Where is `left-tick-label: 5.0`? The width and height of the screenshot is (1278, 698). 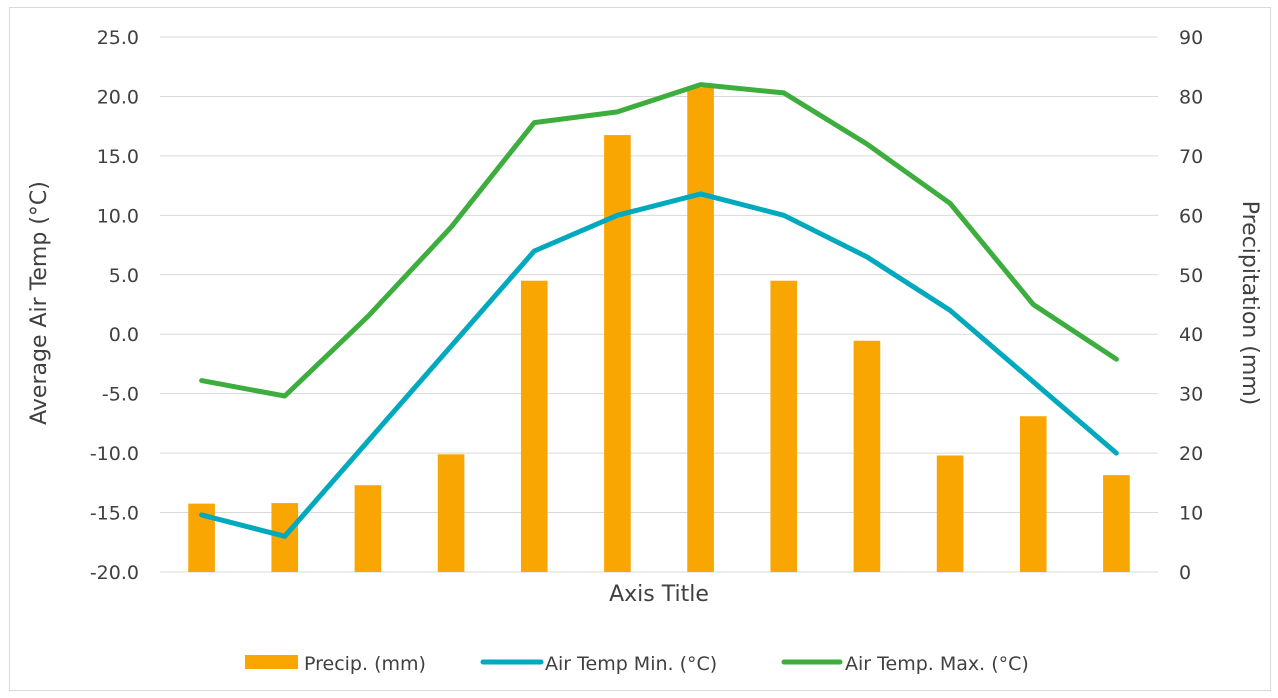 left-tick-label: 5.0 is located at coordinates (124, 276).